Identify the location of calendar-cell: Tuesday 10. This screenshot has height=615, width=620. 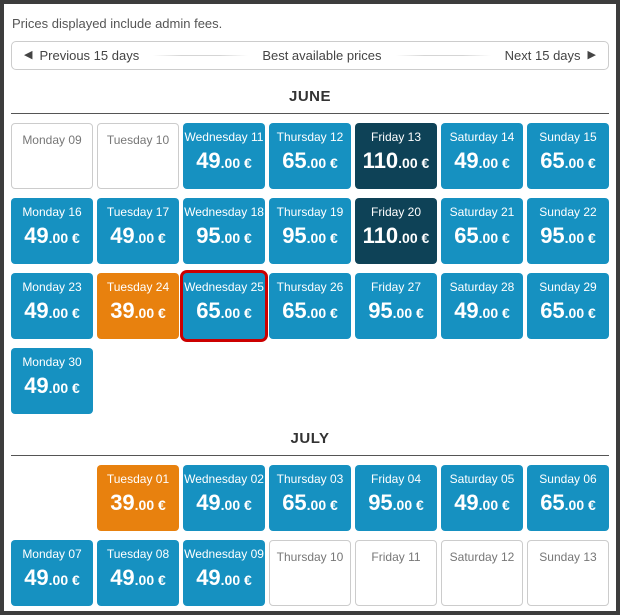
(138, 156).